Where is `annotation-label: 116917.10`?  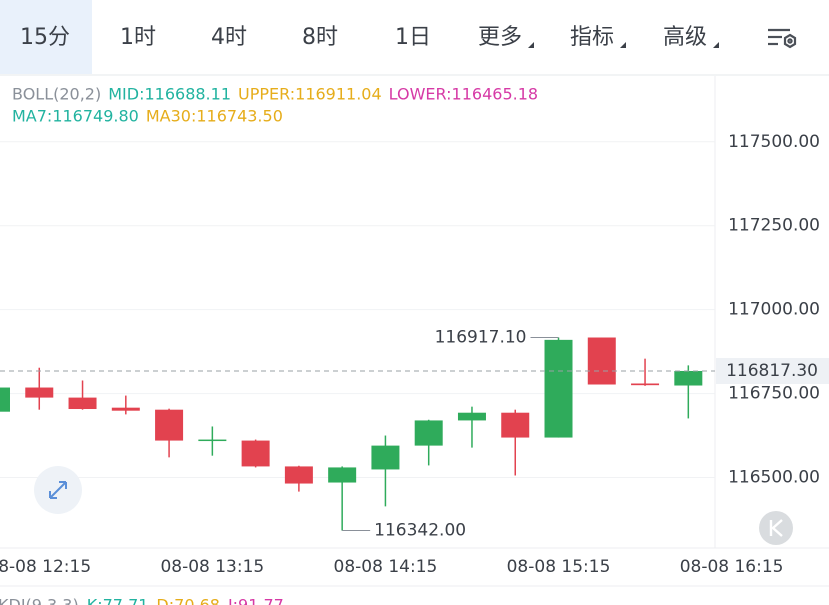 annotation-label: 116917.10 is located at coordinates (481, 337).